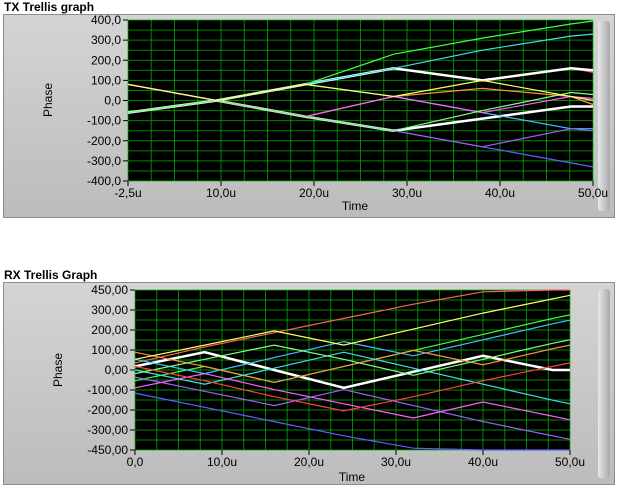  I want to click on tx-y-tick-label: 0,0, so click(112, 101).